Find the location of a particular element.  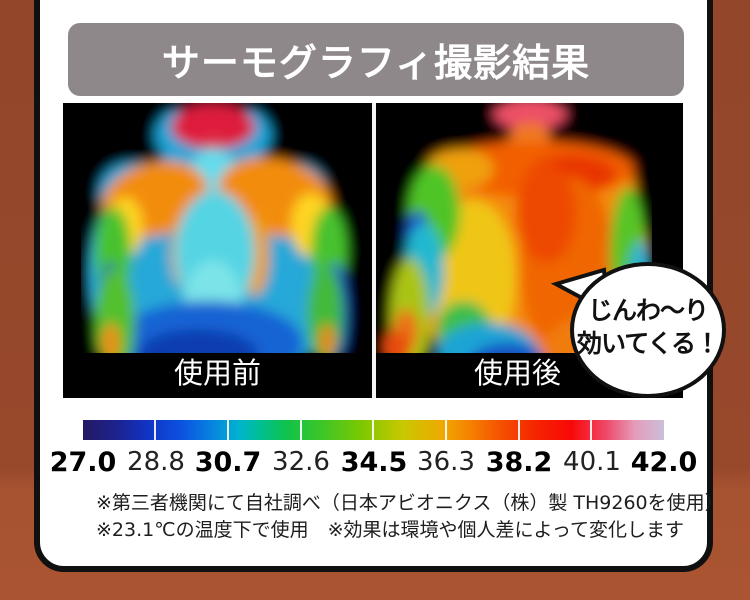

scale-label: 42.0 is located at coordinates (664, 462).